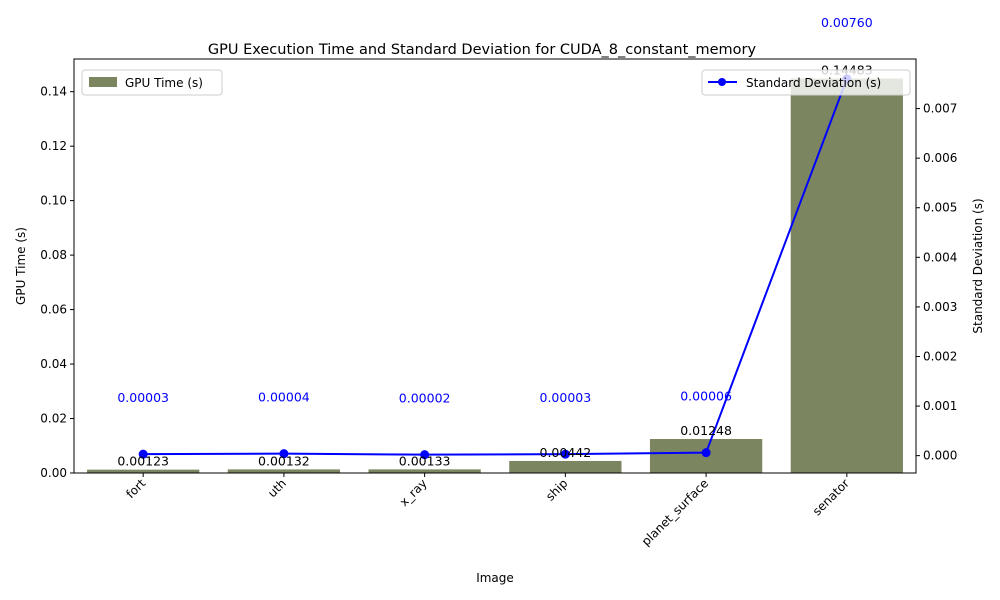  I want to click on y2-tick-label: 0.006, so click(940, 158).